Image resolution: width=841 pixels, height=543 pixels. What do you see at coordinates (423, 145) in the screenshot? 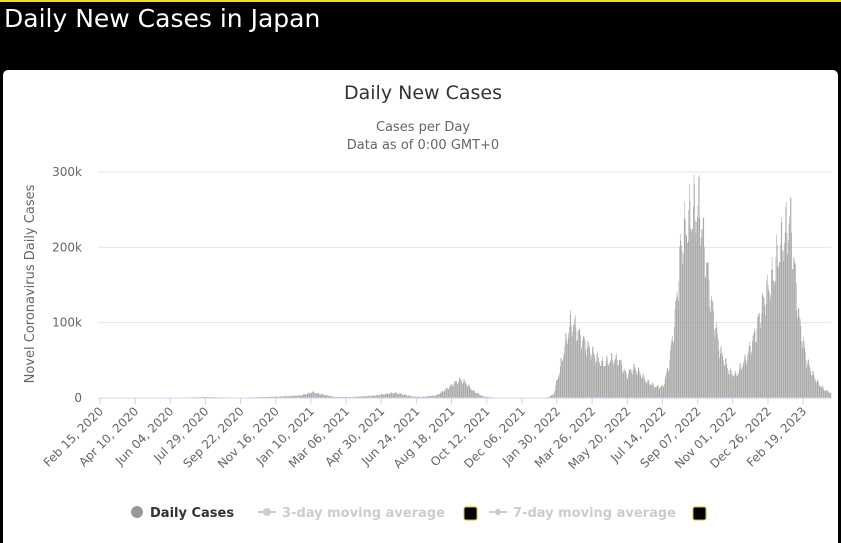
I see `chart-subtitle-line2: Data as of 0:00 GMT+0` at bounding box center [423, 145].